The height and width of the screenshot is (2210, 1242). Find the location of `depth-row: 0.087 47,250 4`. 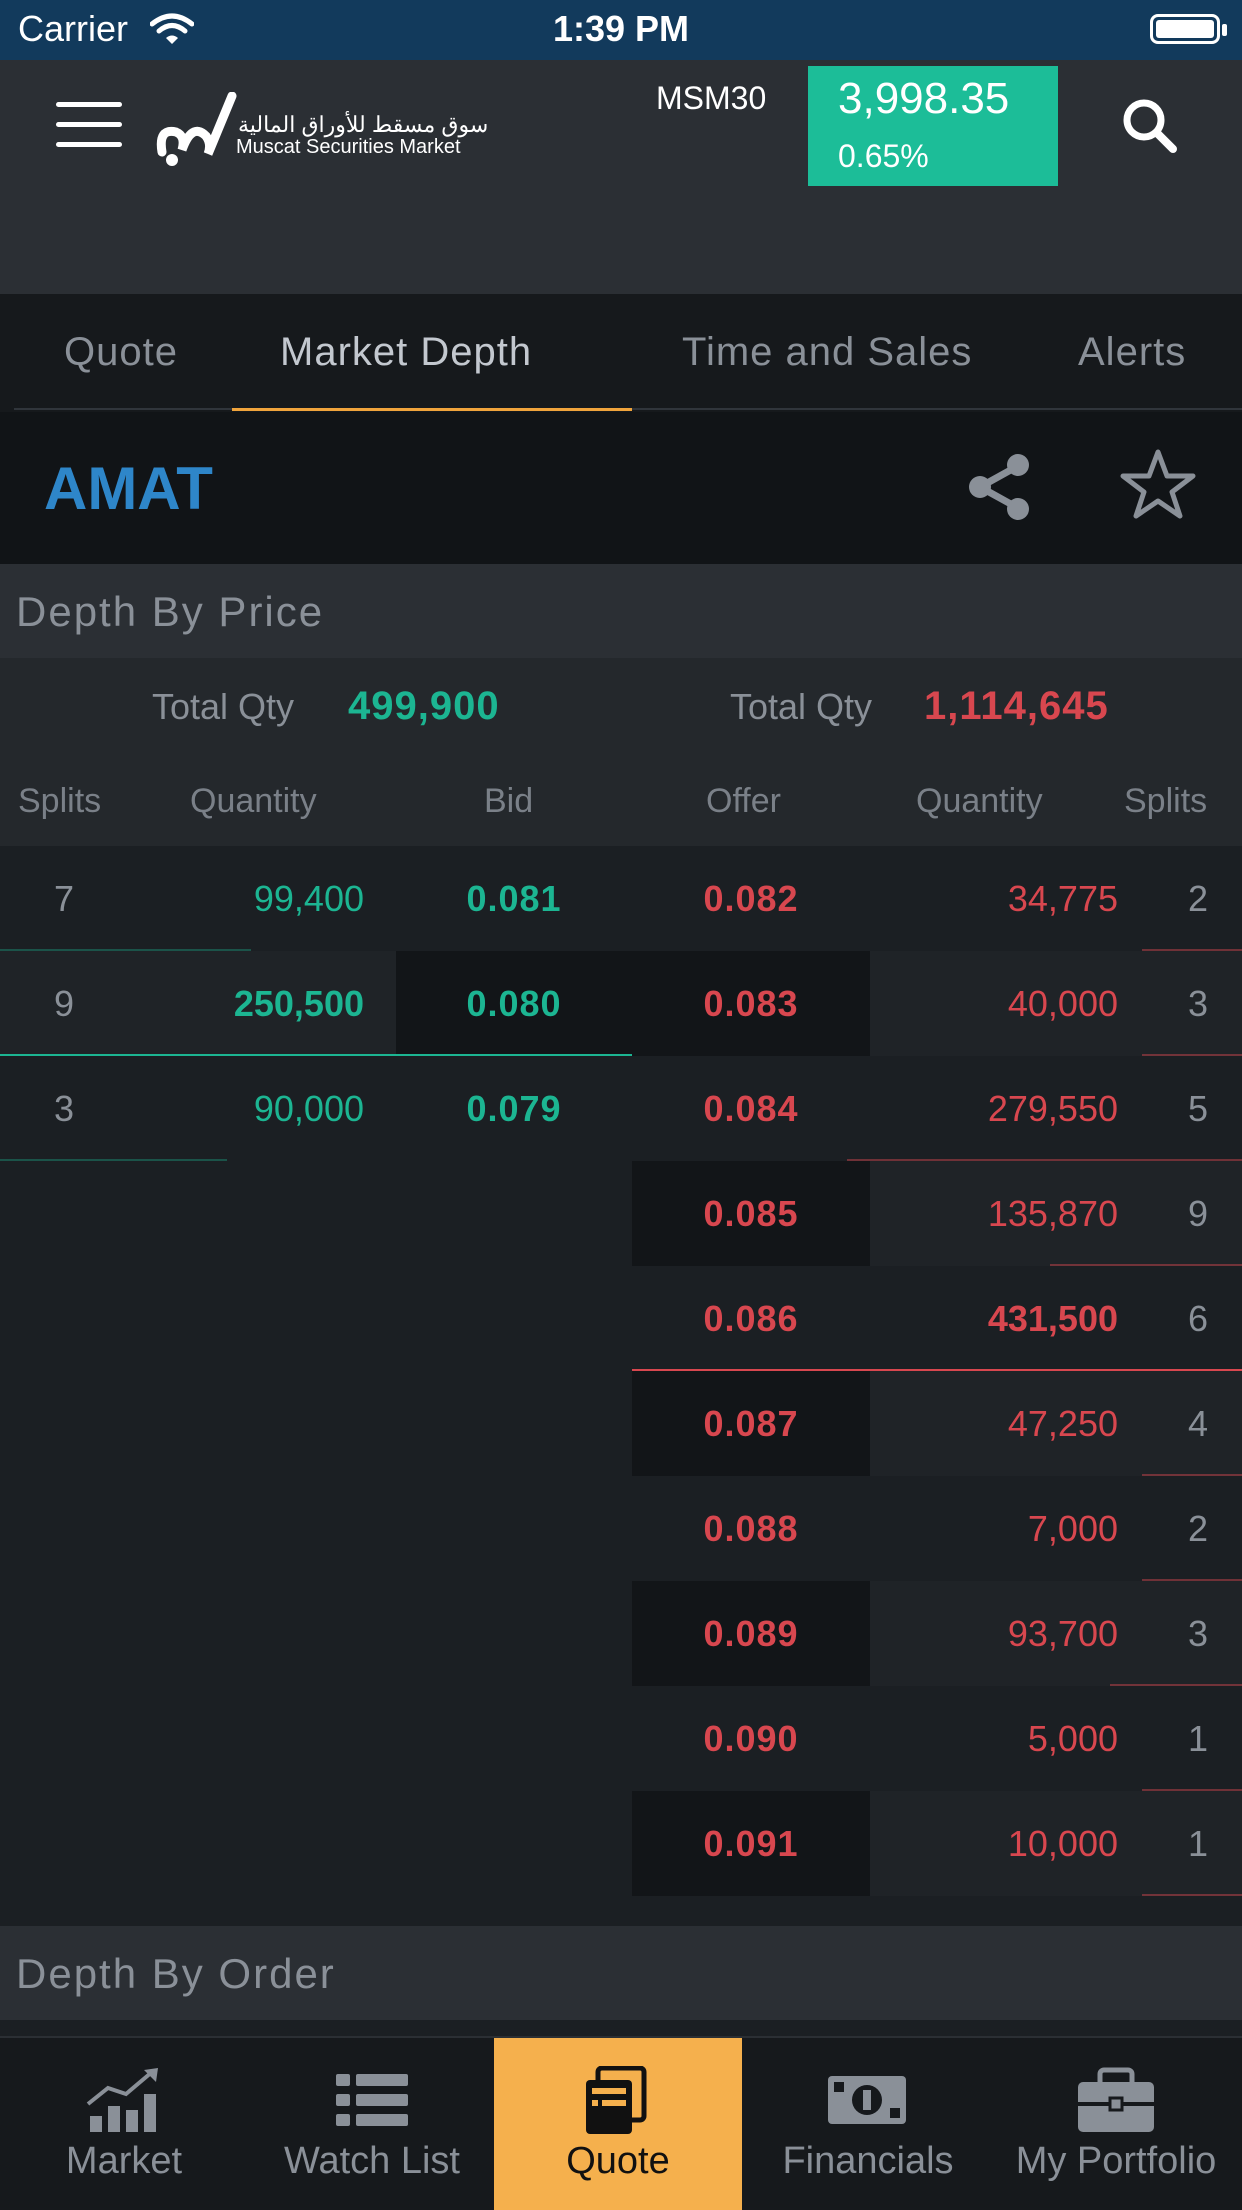

depth-row: 0.087 47,250 4 is located at coordinates (621, 1423).